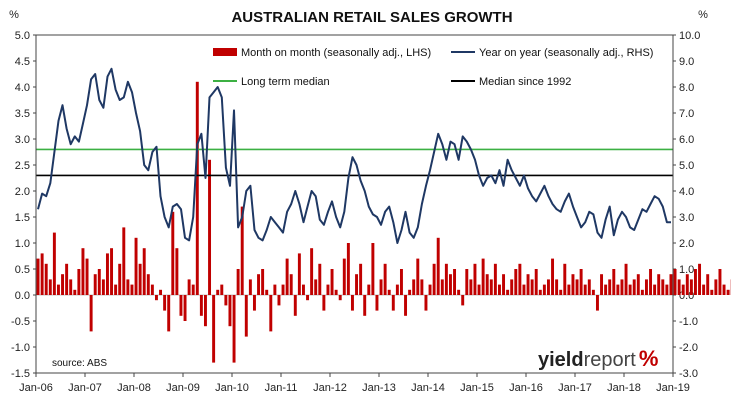  Describe the element at coordinates (22, 114) in the screenshot. I see `y-left-tick-label: 3.5` at that location.